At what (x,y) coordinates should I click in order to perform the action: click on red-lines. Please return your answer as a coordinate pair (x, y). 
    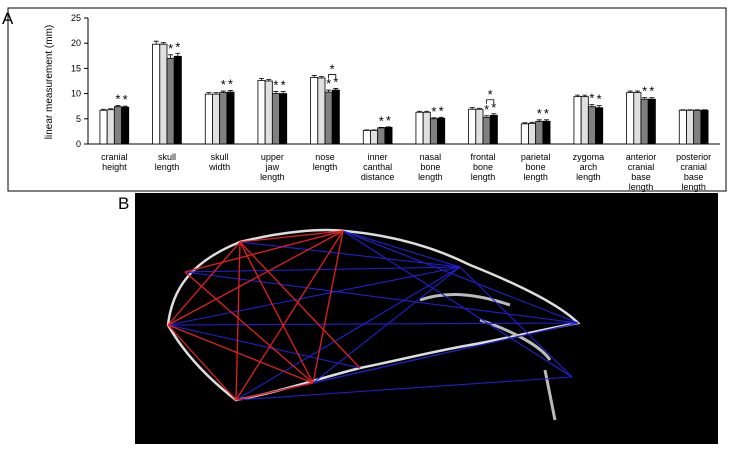
    Looking at the image, I should click on (264, 315).